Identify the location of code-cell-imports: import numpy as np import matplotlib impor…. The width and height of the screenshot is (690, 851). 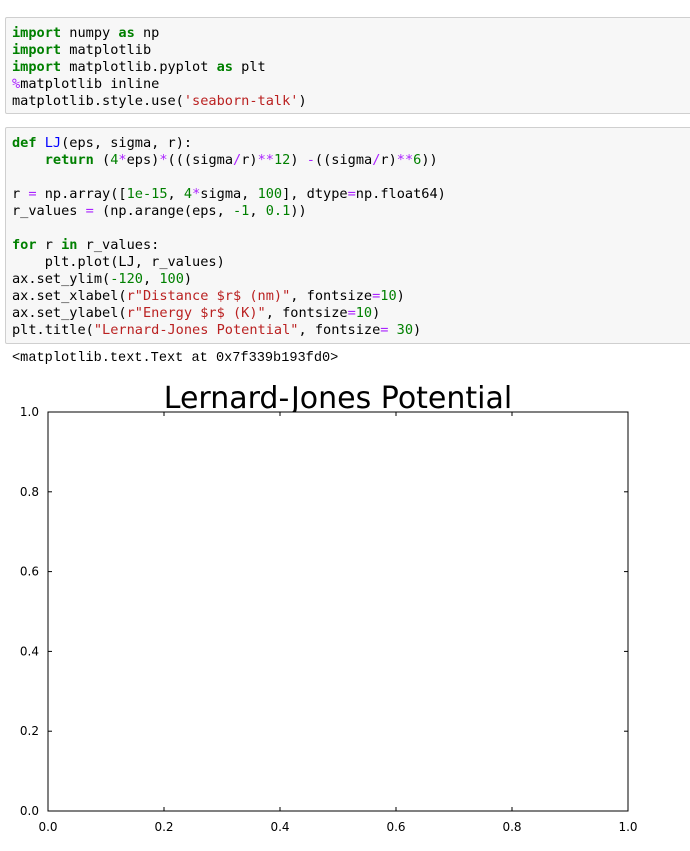
(347, 65).